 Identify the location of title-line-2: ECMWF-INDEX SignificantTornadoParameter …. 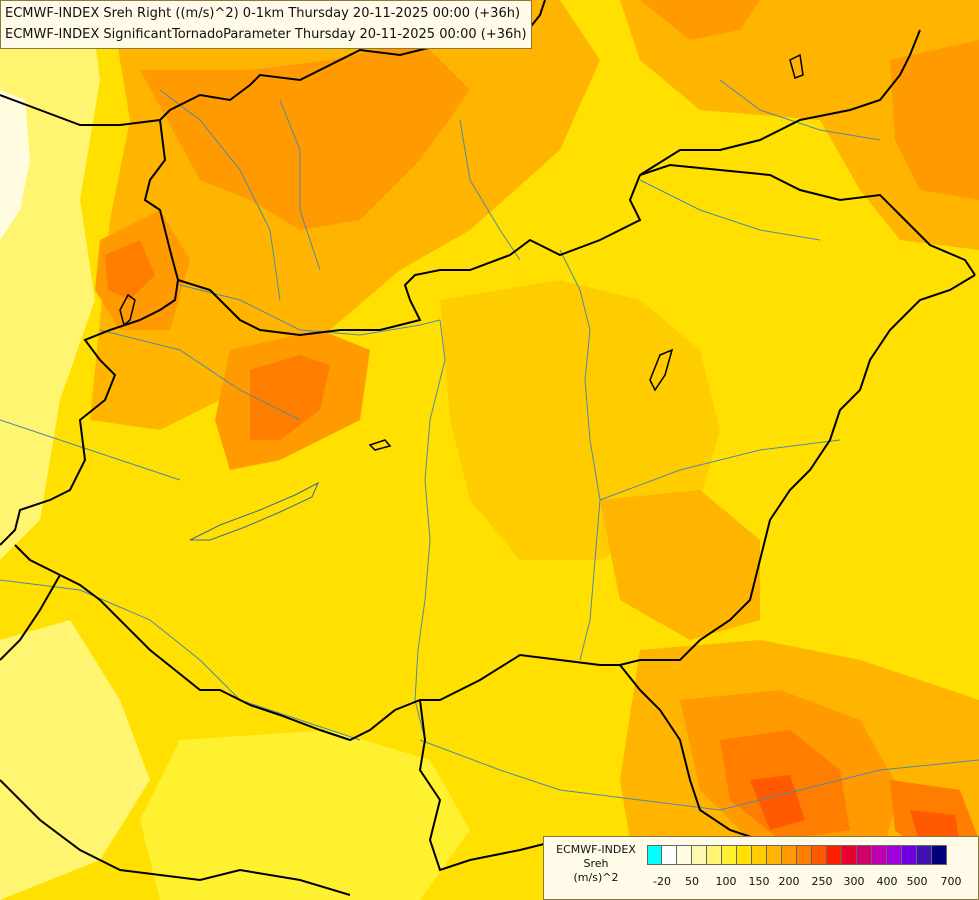
(266, 34).